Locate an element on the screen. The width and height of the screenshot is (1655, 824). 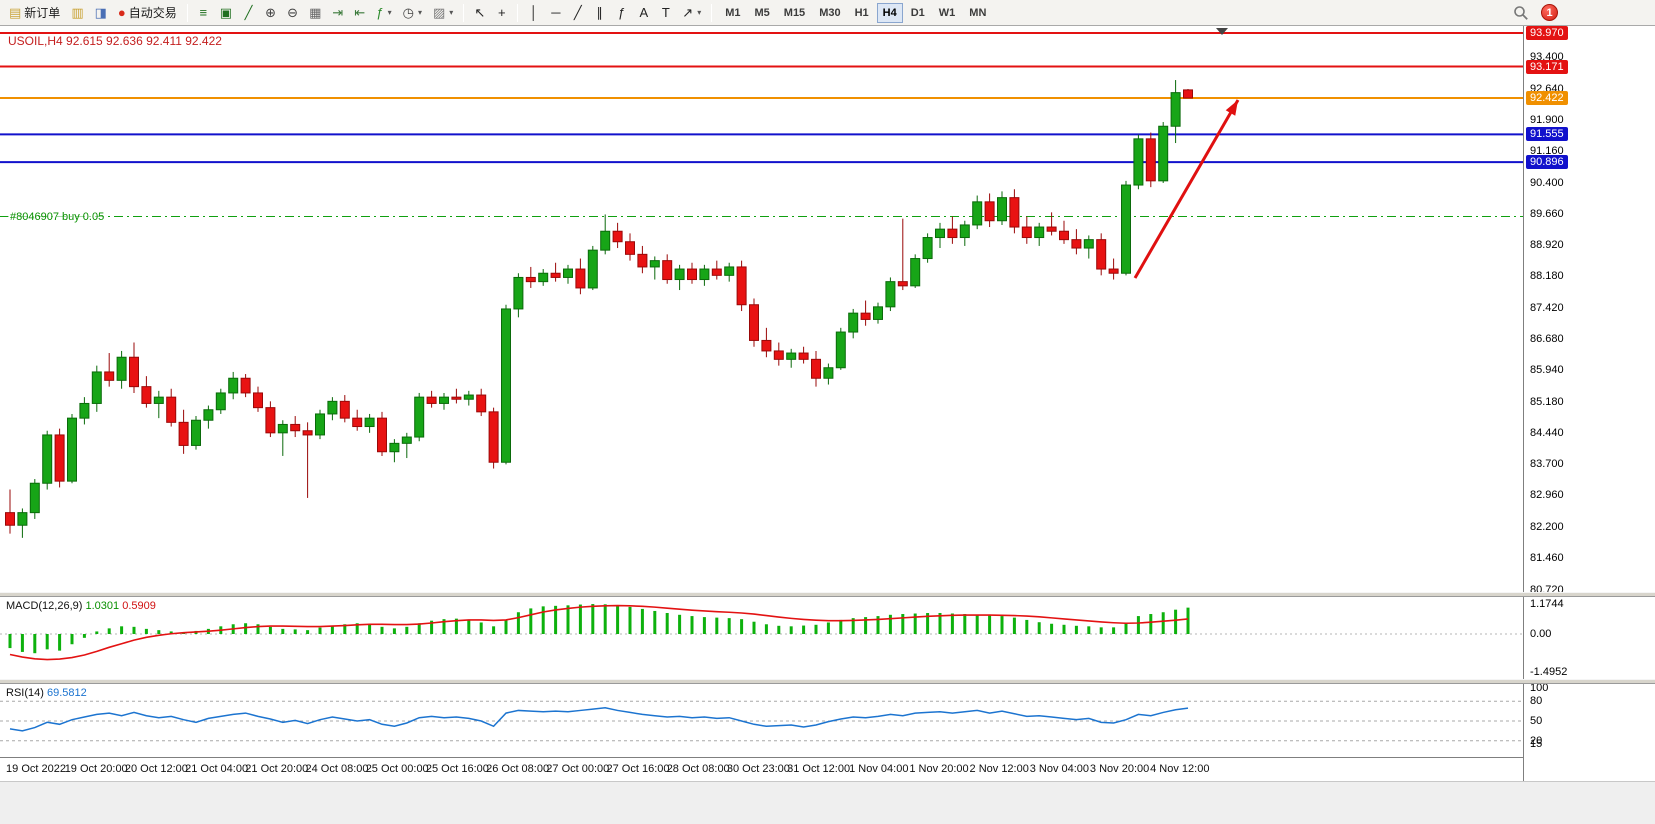
periods-clock-icon: ◷ is located at coordinates (408, 12).